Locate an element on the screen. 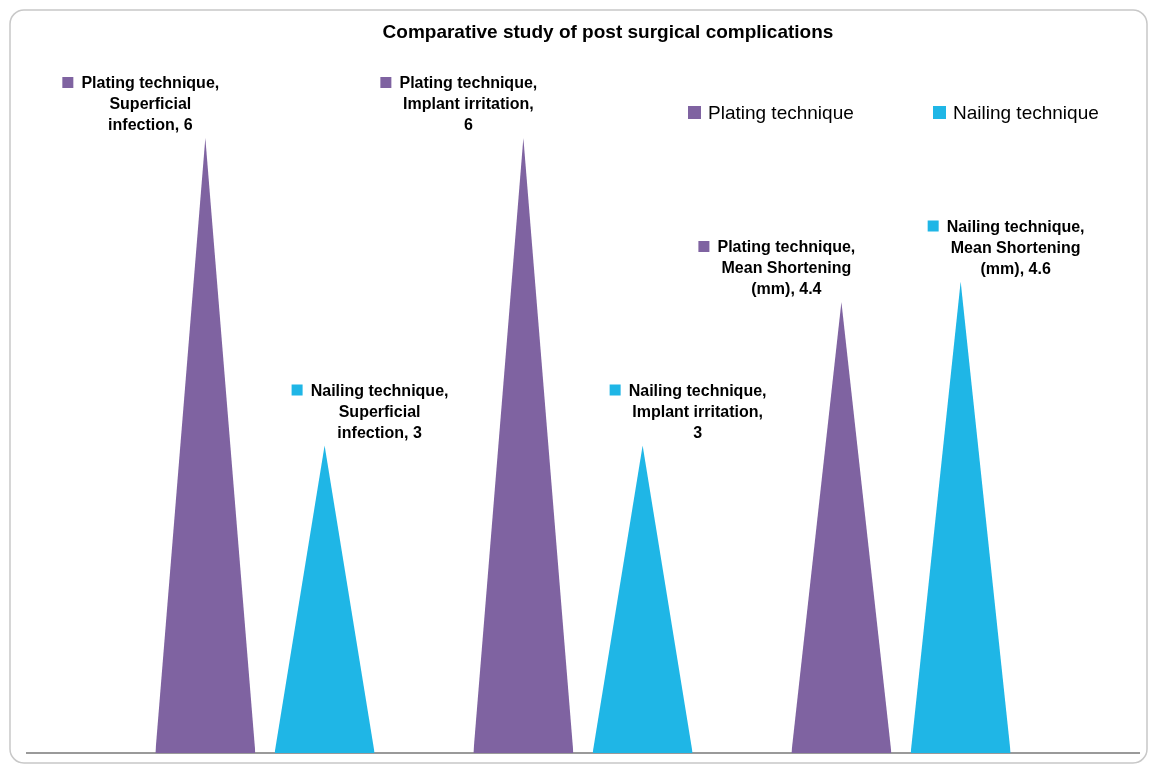 The height and width of the screenshot is (773, 1157). data-label: Nailing technique, Mean Shortening (mm), 4.6 is located at coordinates (1015, 247).